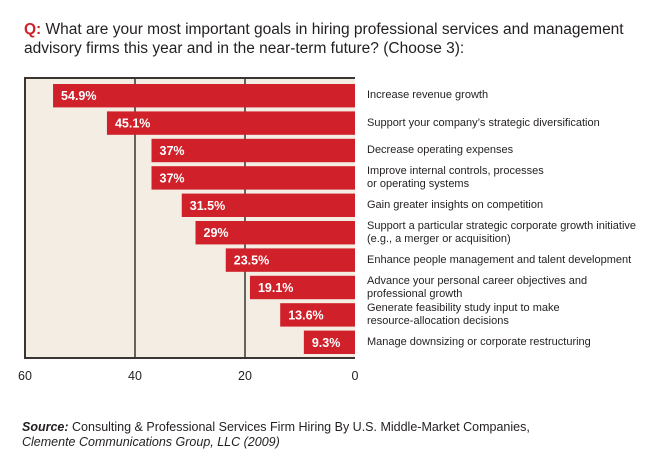 The image size is (650, 470). What do you see at coordinates (45, 427) in the screenshot?
I see `source-label: Source:` at bounding box center [45, 427].